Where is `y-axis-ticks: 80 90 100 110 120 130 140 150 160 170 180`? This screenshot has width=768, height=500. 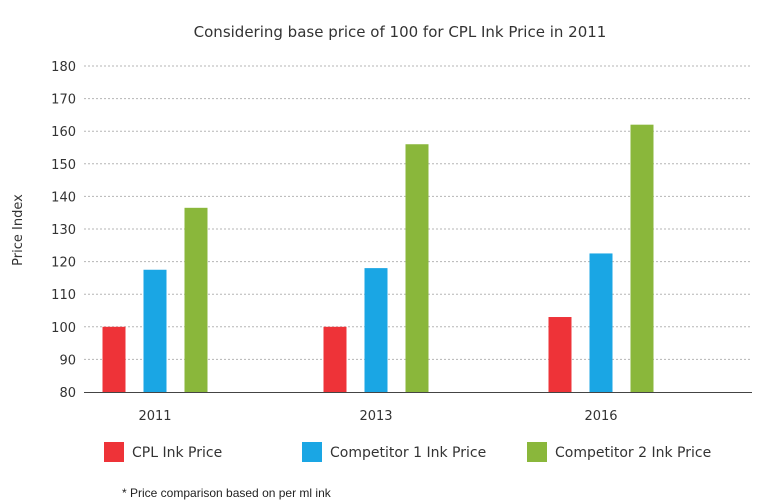 y-axis-ticks: 80 90 100 110 120 130 140 150 160 170 180 is located at coordinates (63, 230).